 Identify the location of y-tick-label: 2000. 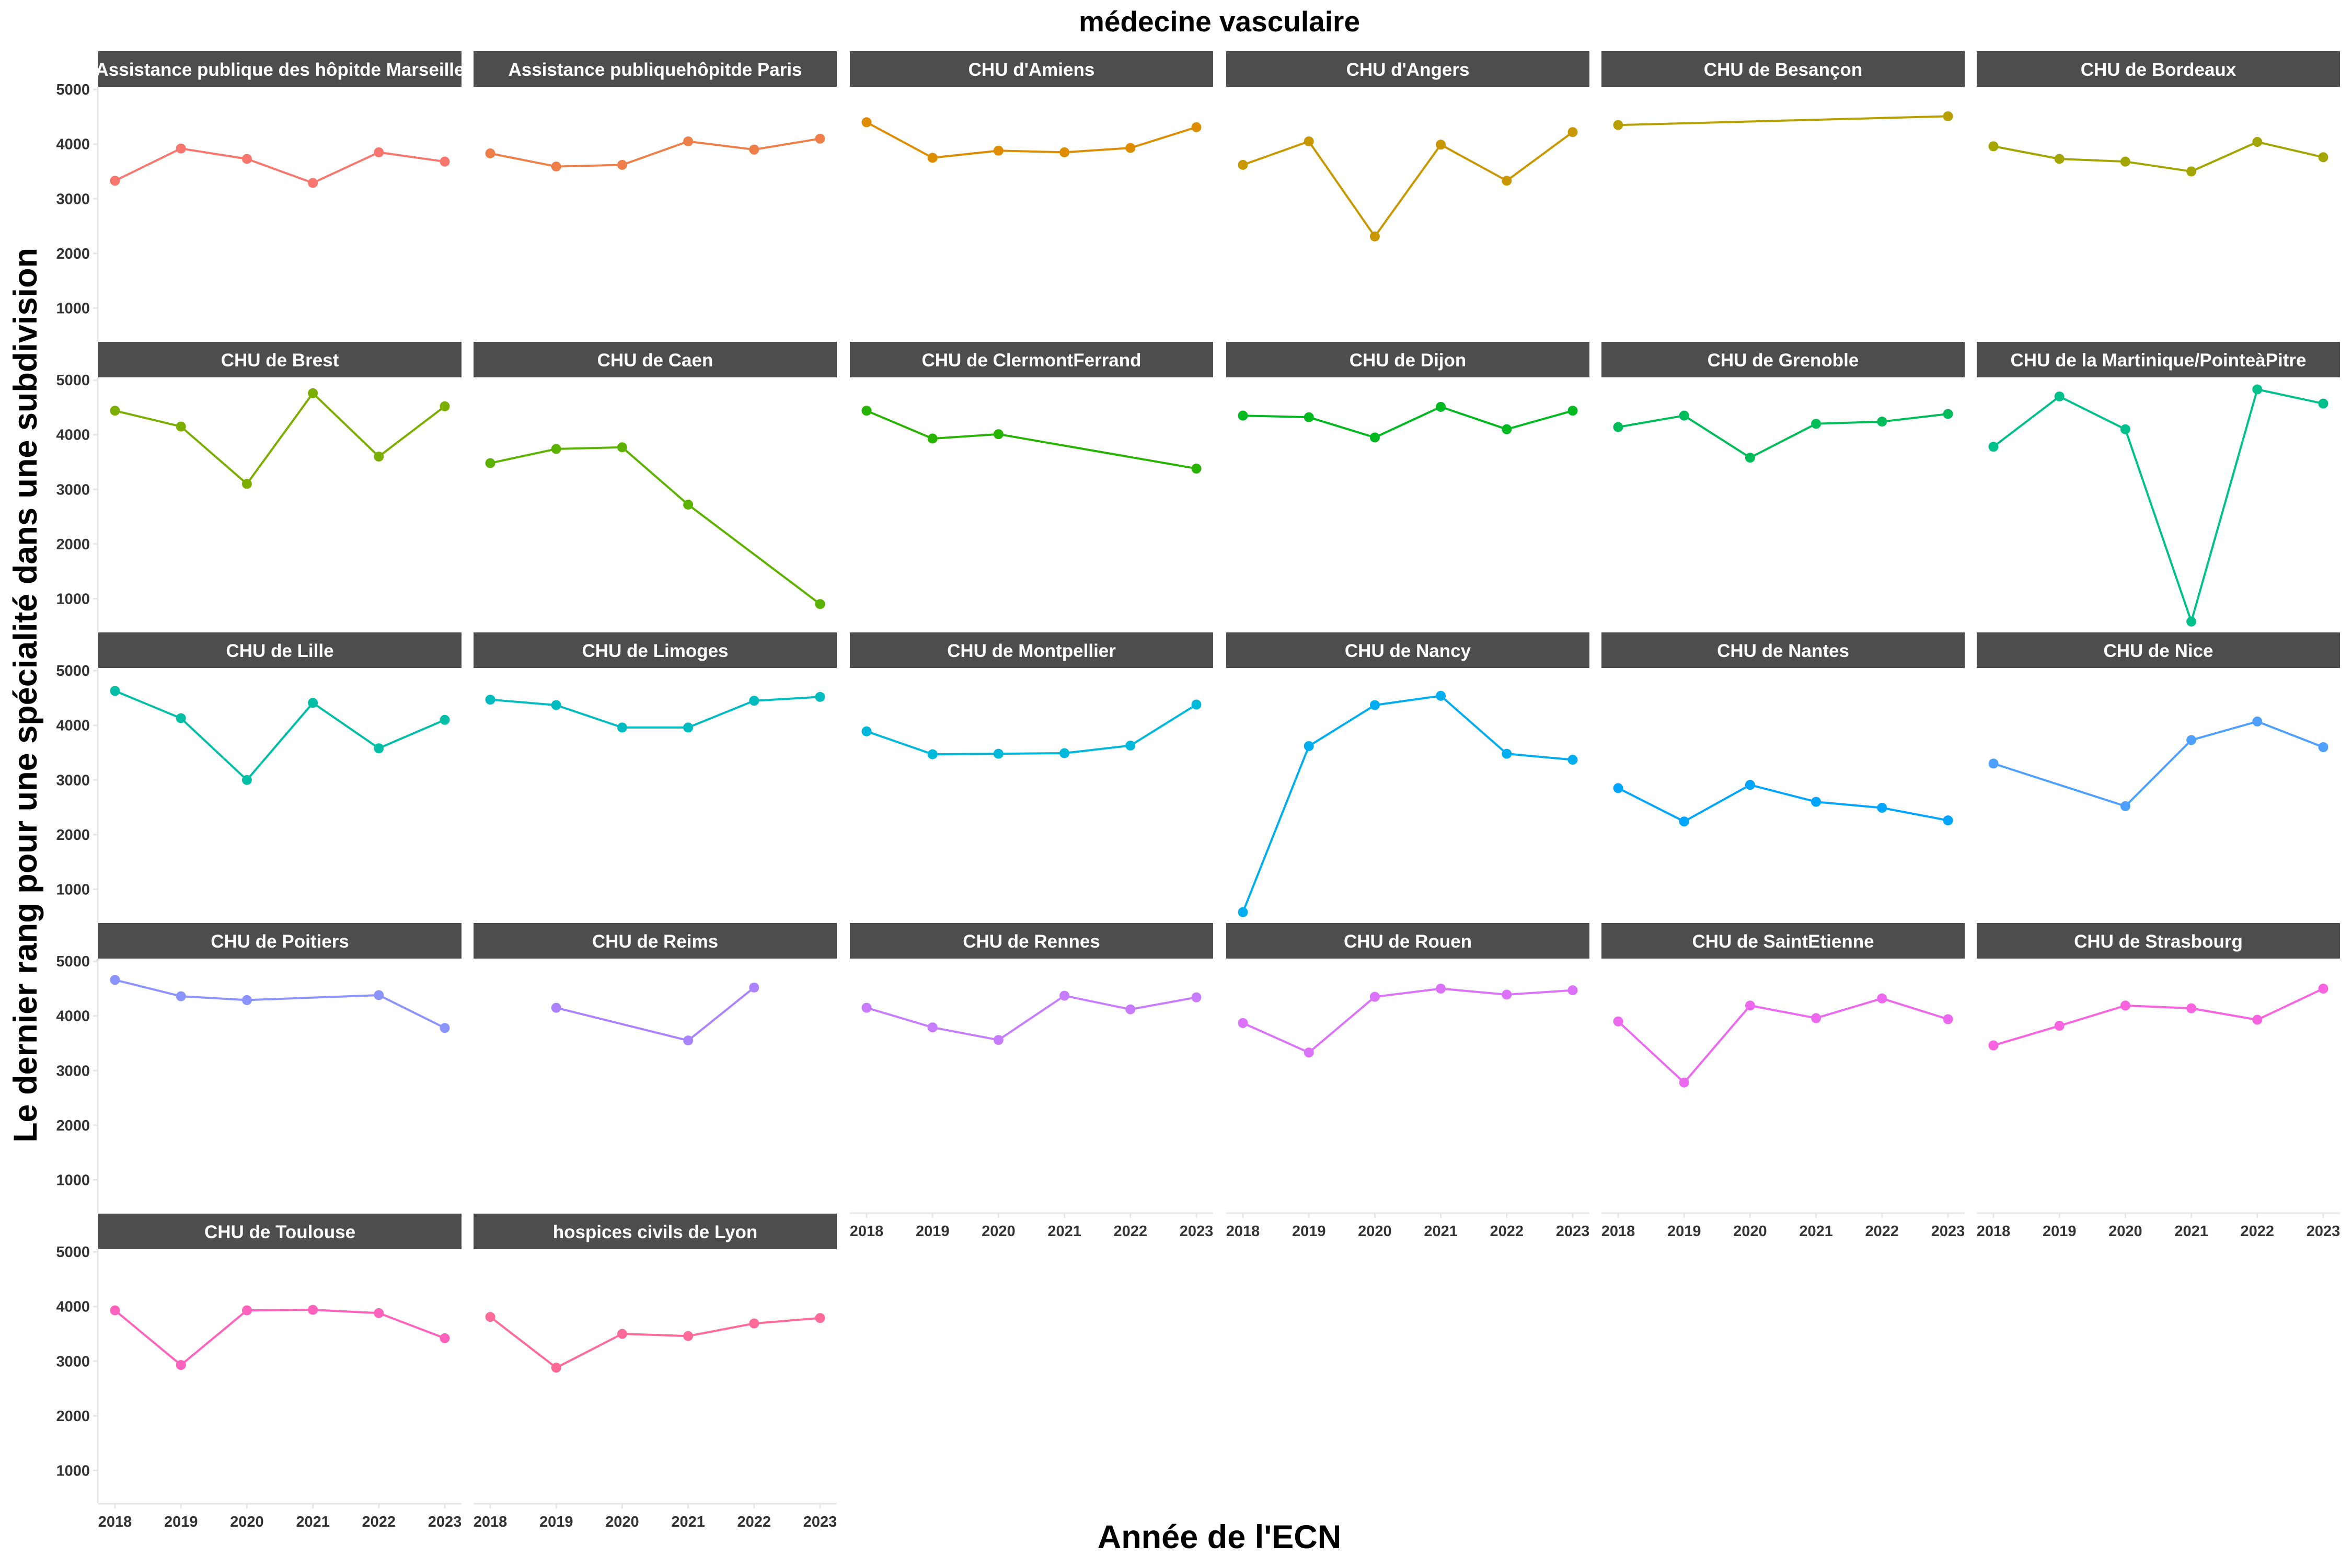
(73, 1125).